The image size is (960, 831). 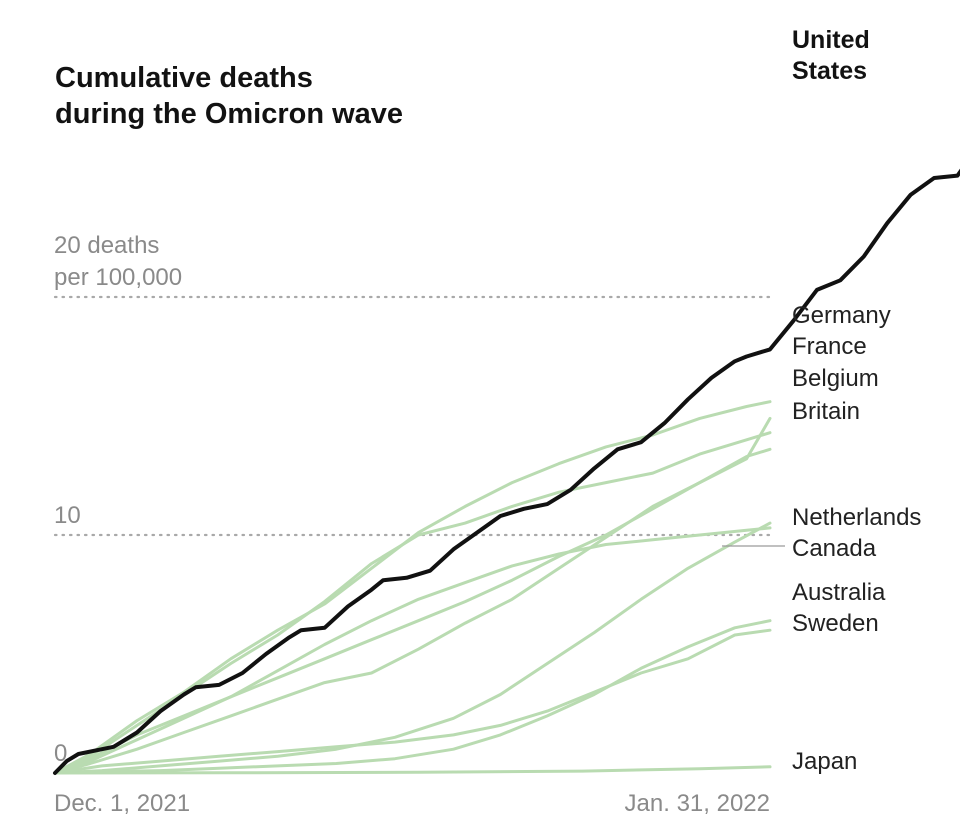 What do you see at coordinates (834, 548) in the screenshot?
I see `series-label-canada: Canada` at bounding box center [834, 548].